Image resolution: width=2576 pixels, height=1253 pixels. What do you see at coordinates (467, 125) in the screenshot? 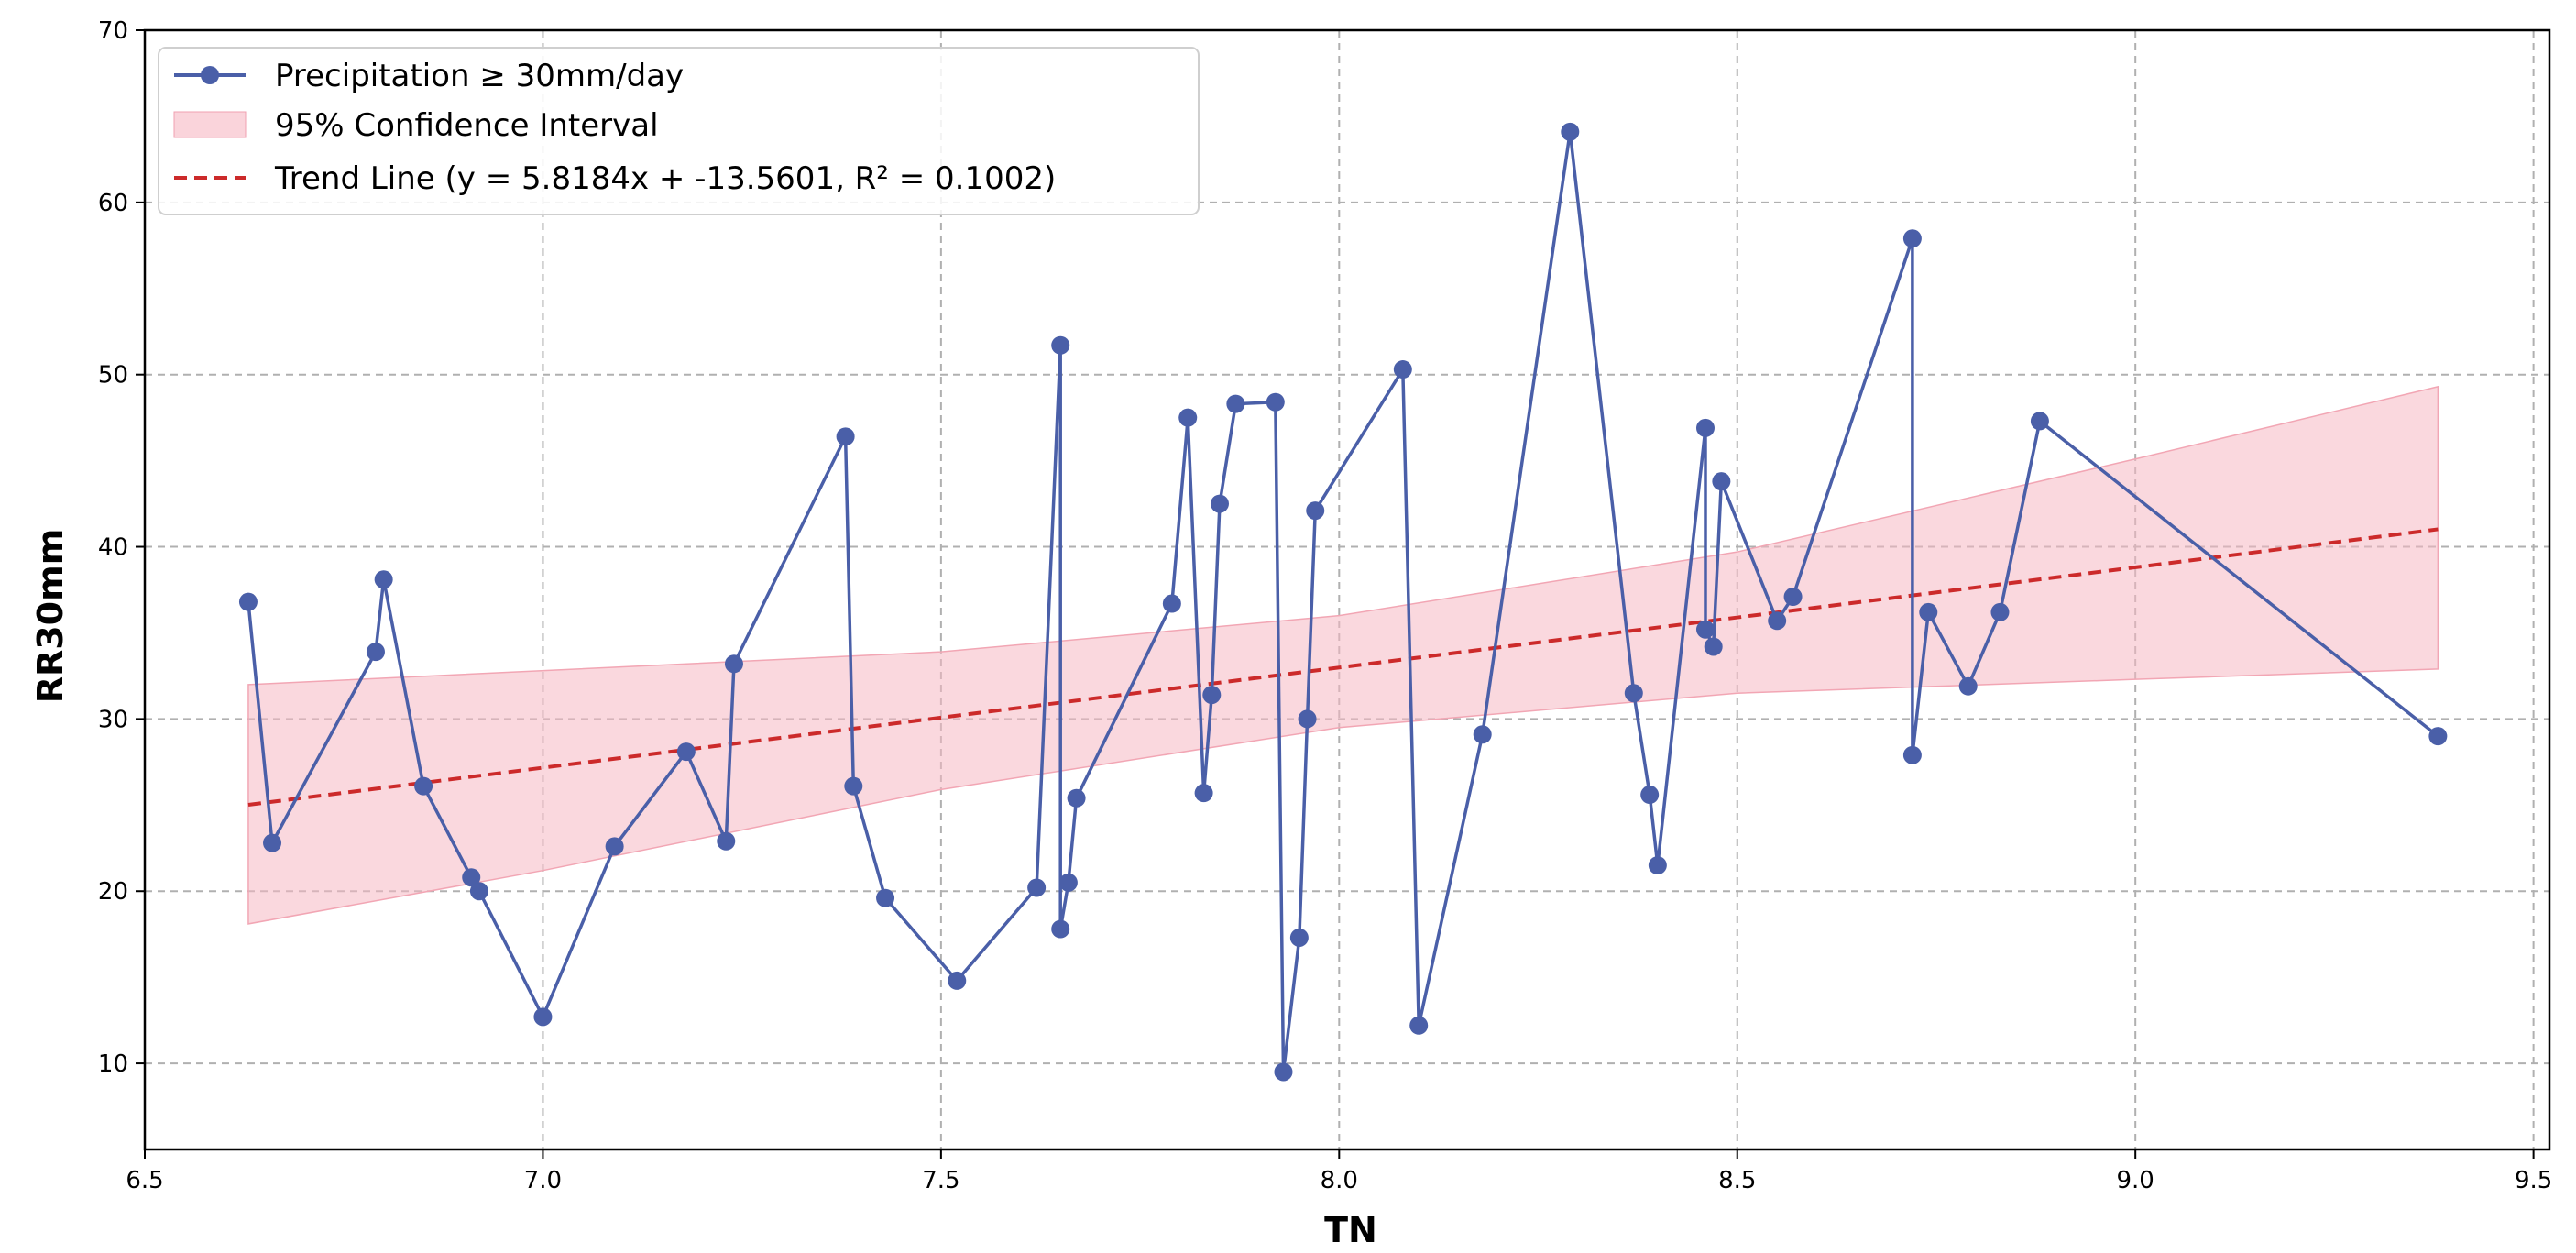
I see `legend-label-ci: 95% Confidence Interval` at bounding box center [467, 125].